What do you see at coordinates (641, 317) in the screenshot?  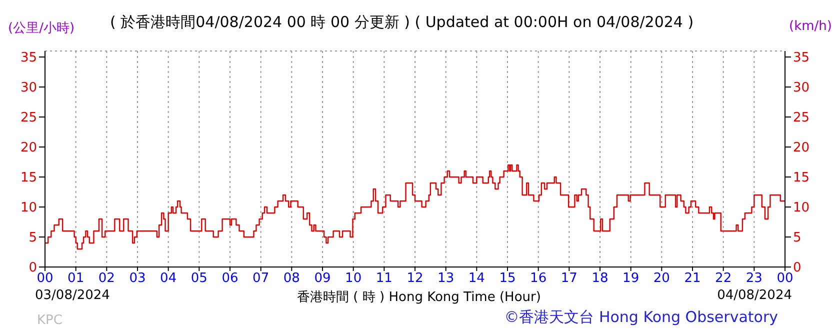 I see `text: ©香港天文台 Hong Kong Observatory` at bounding box center [641, 317].